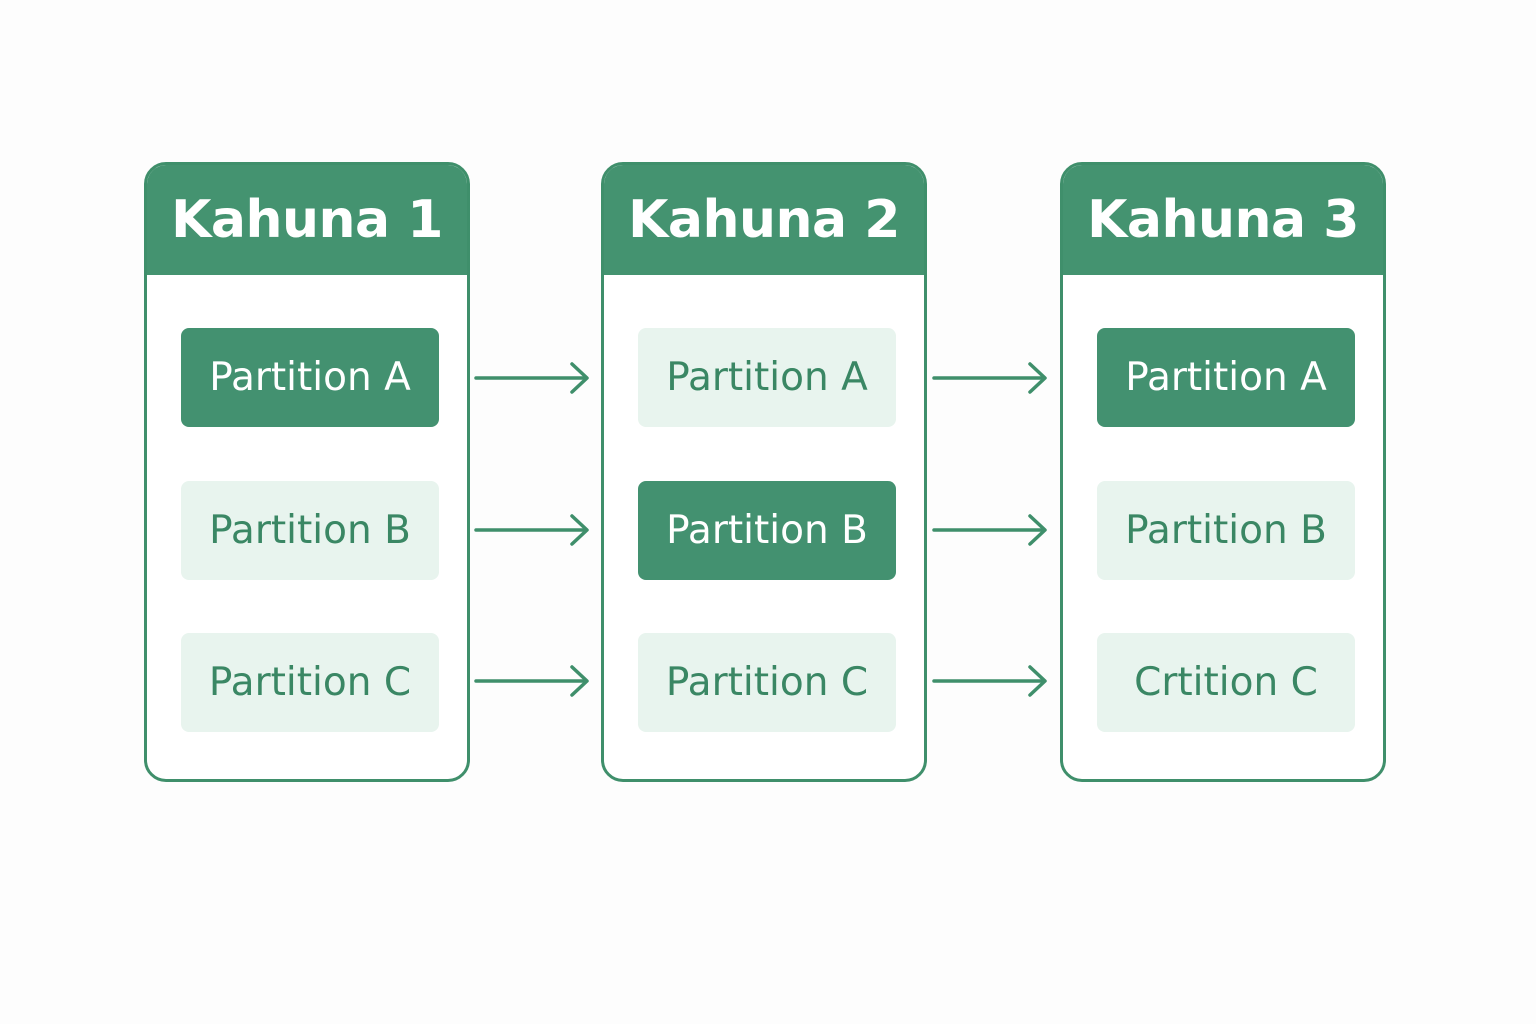 The image size is (1536, 1024). Describe the element at coordinates (989, 530) in the screenshot. I see `arrow-k2-k3-partition-b` at that location.